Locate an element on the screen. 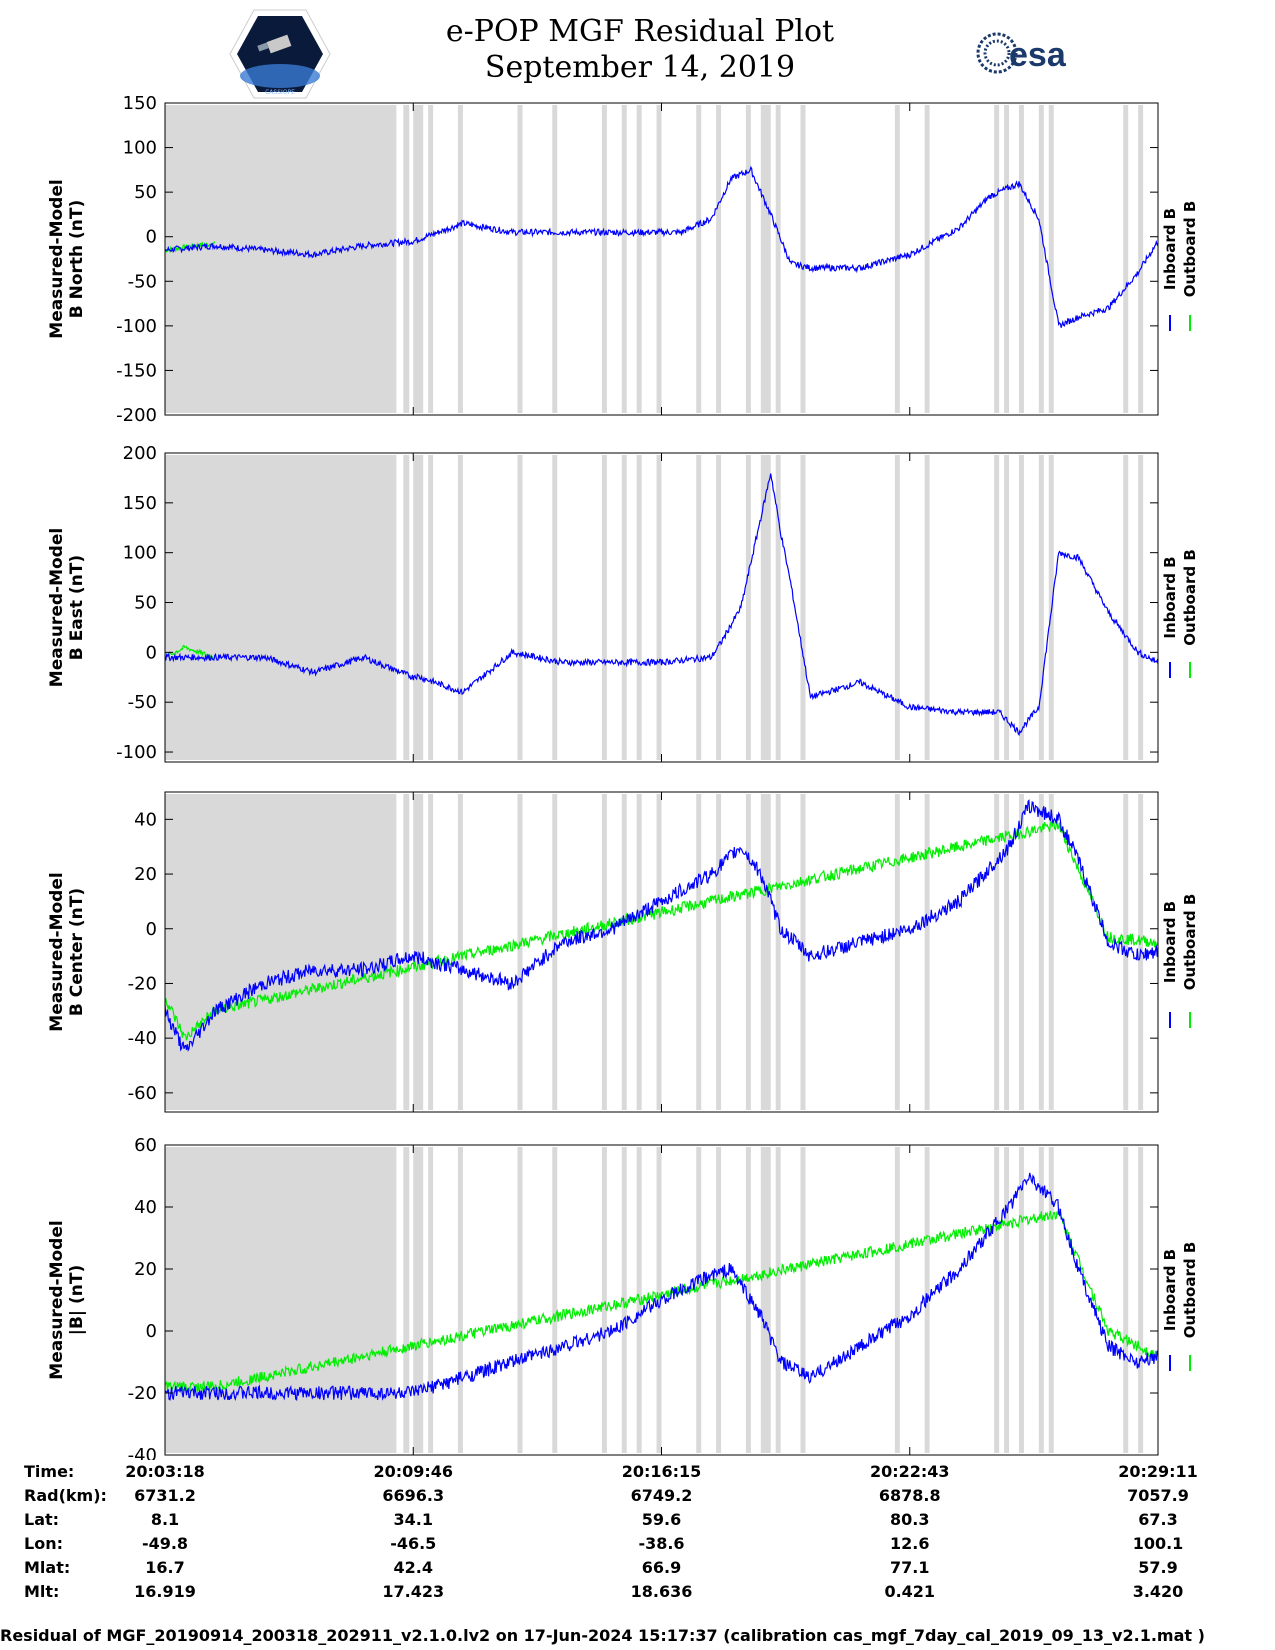  legend-inboard-label: Inboard B is located at coordinates (1170, 597).